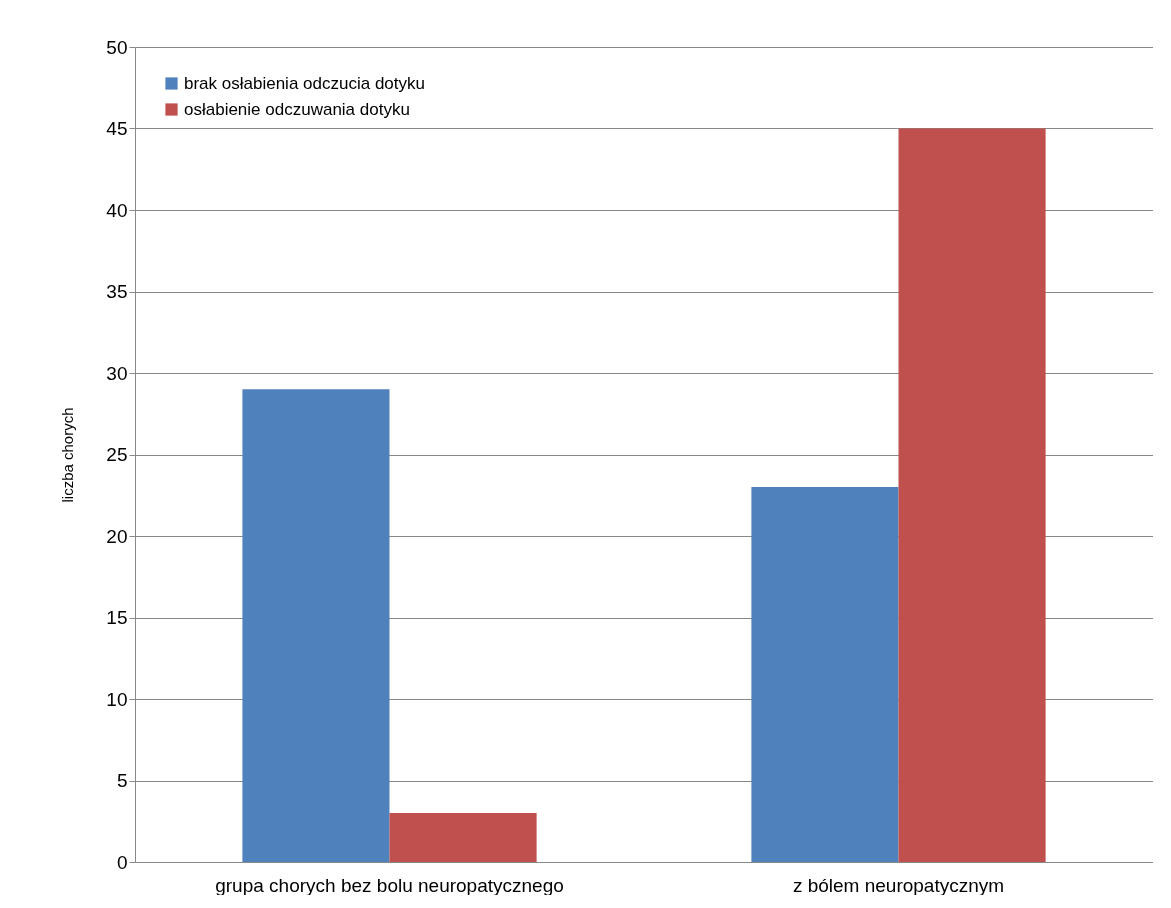  What do you see at coordinates (117, 128) in the screenshot?
I see `y-tick-label: 45` at bounding box center [117, 128].